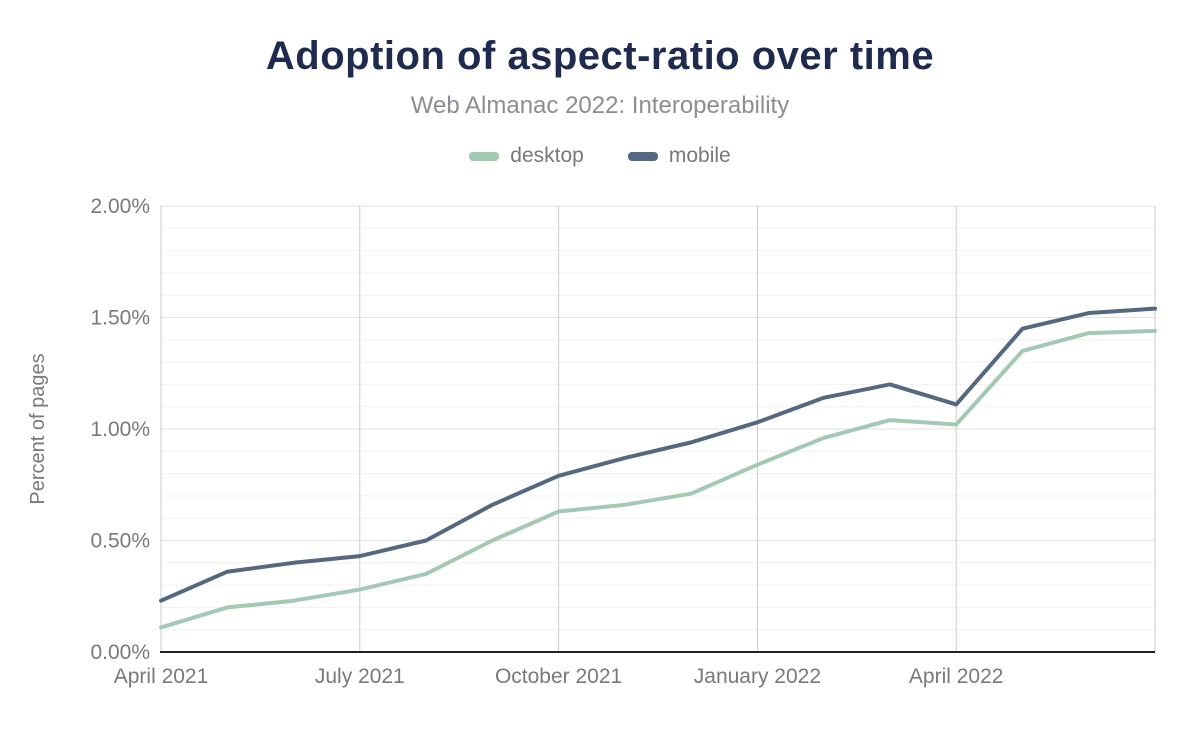 The image size is (1200, 742). What do you see at coordinates (956, 676) in the screenshot?
I see `x-tick-label: April 2022` at bounding box center [956, 676].